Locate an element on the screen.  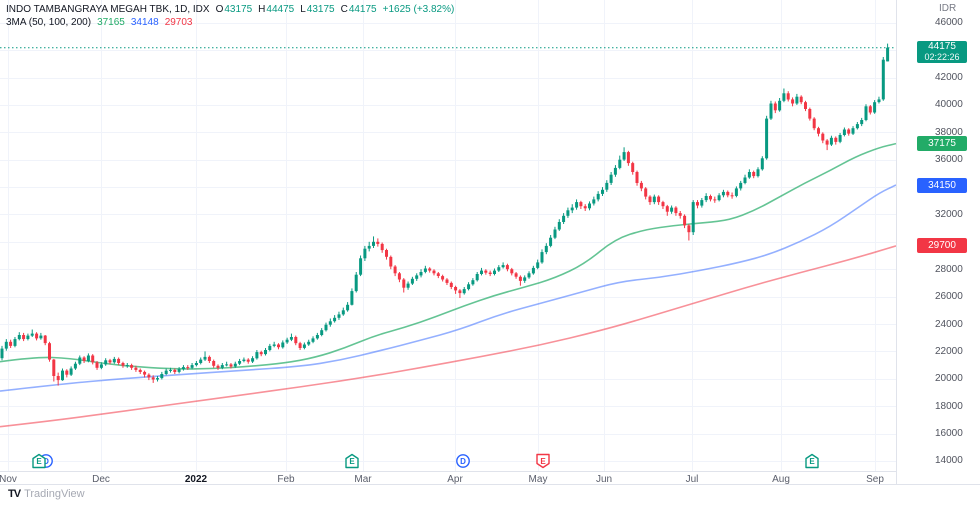
ma100-axis-badge: 34150 is located at coordinates (942, 185).